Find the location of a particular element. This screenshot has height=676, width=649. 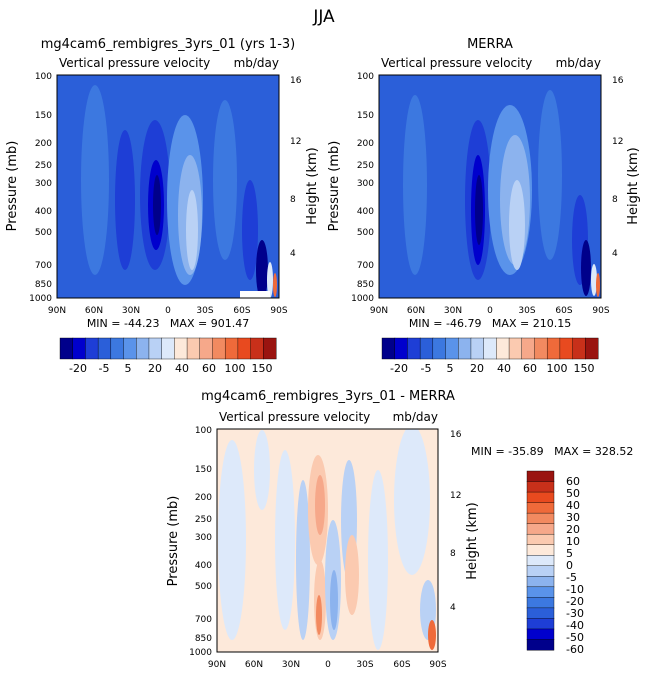

colorbar-label: 30 is located at coordinates (573, 517).